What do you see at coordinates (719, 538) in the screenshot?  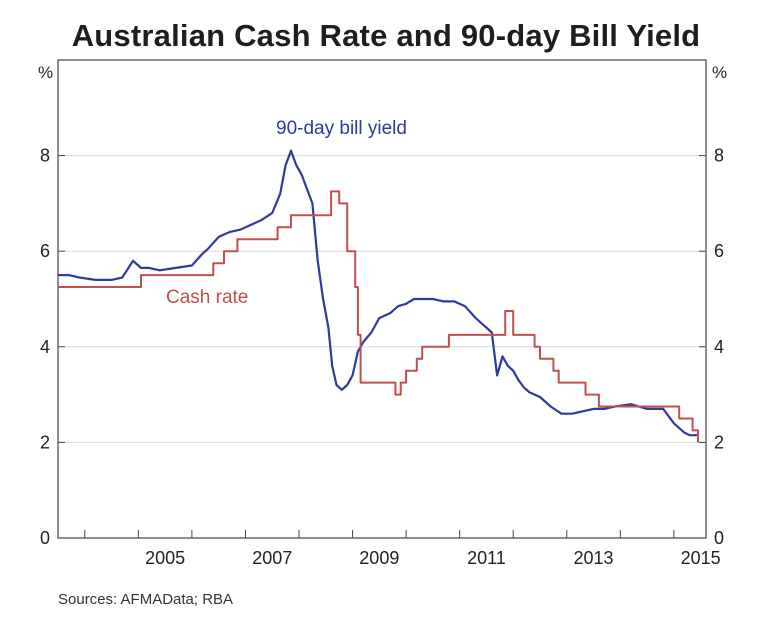 I see `ytick-right-label-0: 0` at bounding box center [719, 538].